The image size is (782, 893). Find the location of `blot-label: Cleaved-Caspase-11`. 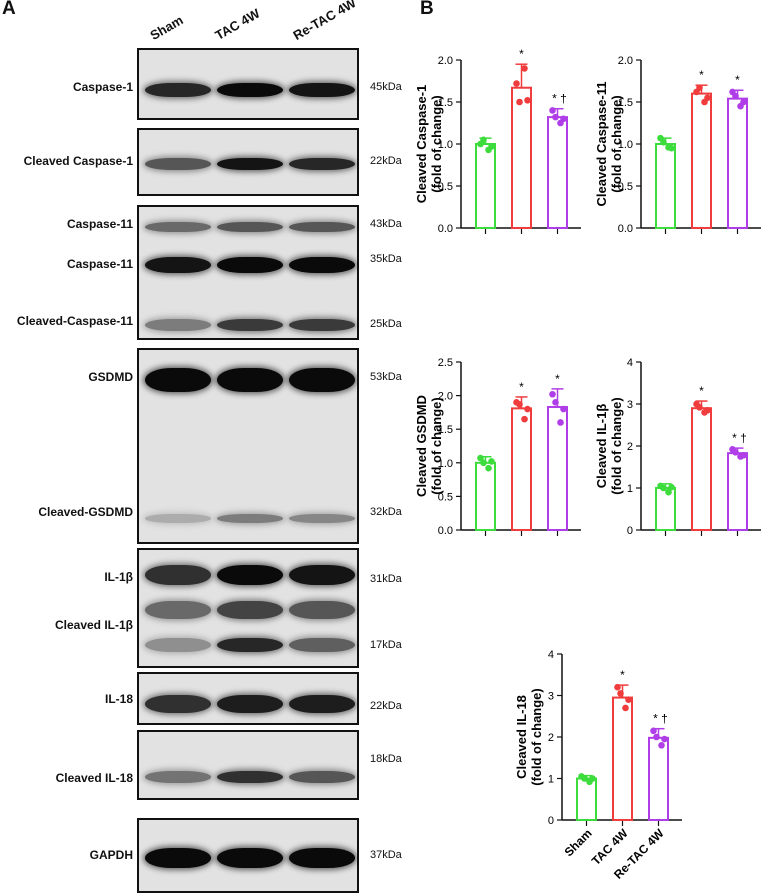

blot-label: Cleaved-Caspase-11 is located at coordinates (74, 321).